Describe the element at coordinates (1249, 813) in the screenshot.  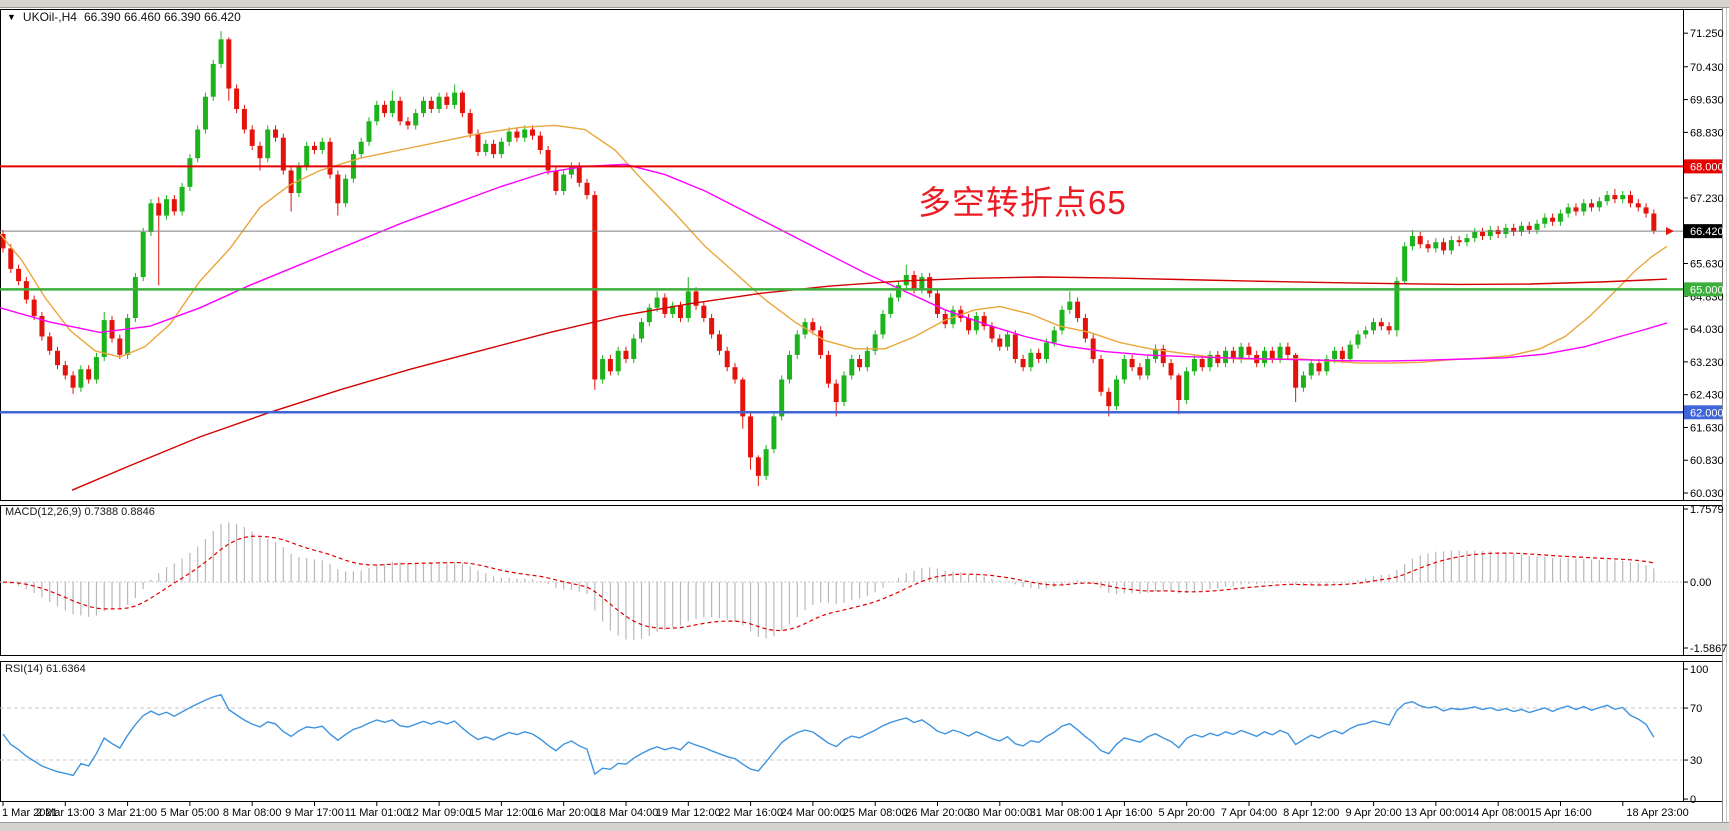
I see `svg-text: 7 Apr 04:00` at that location.